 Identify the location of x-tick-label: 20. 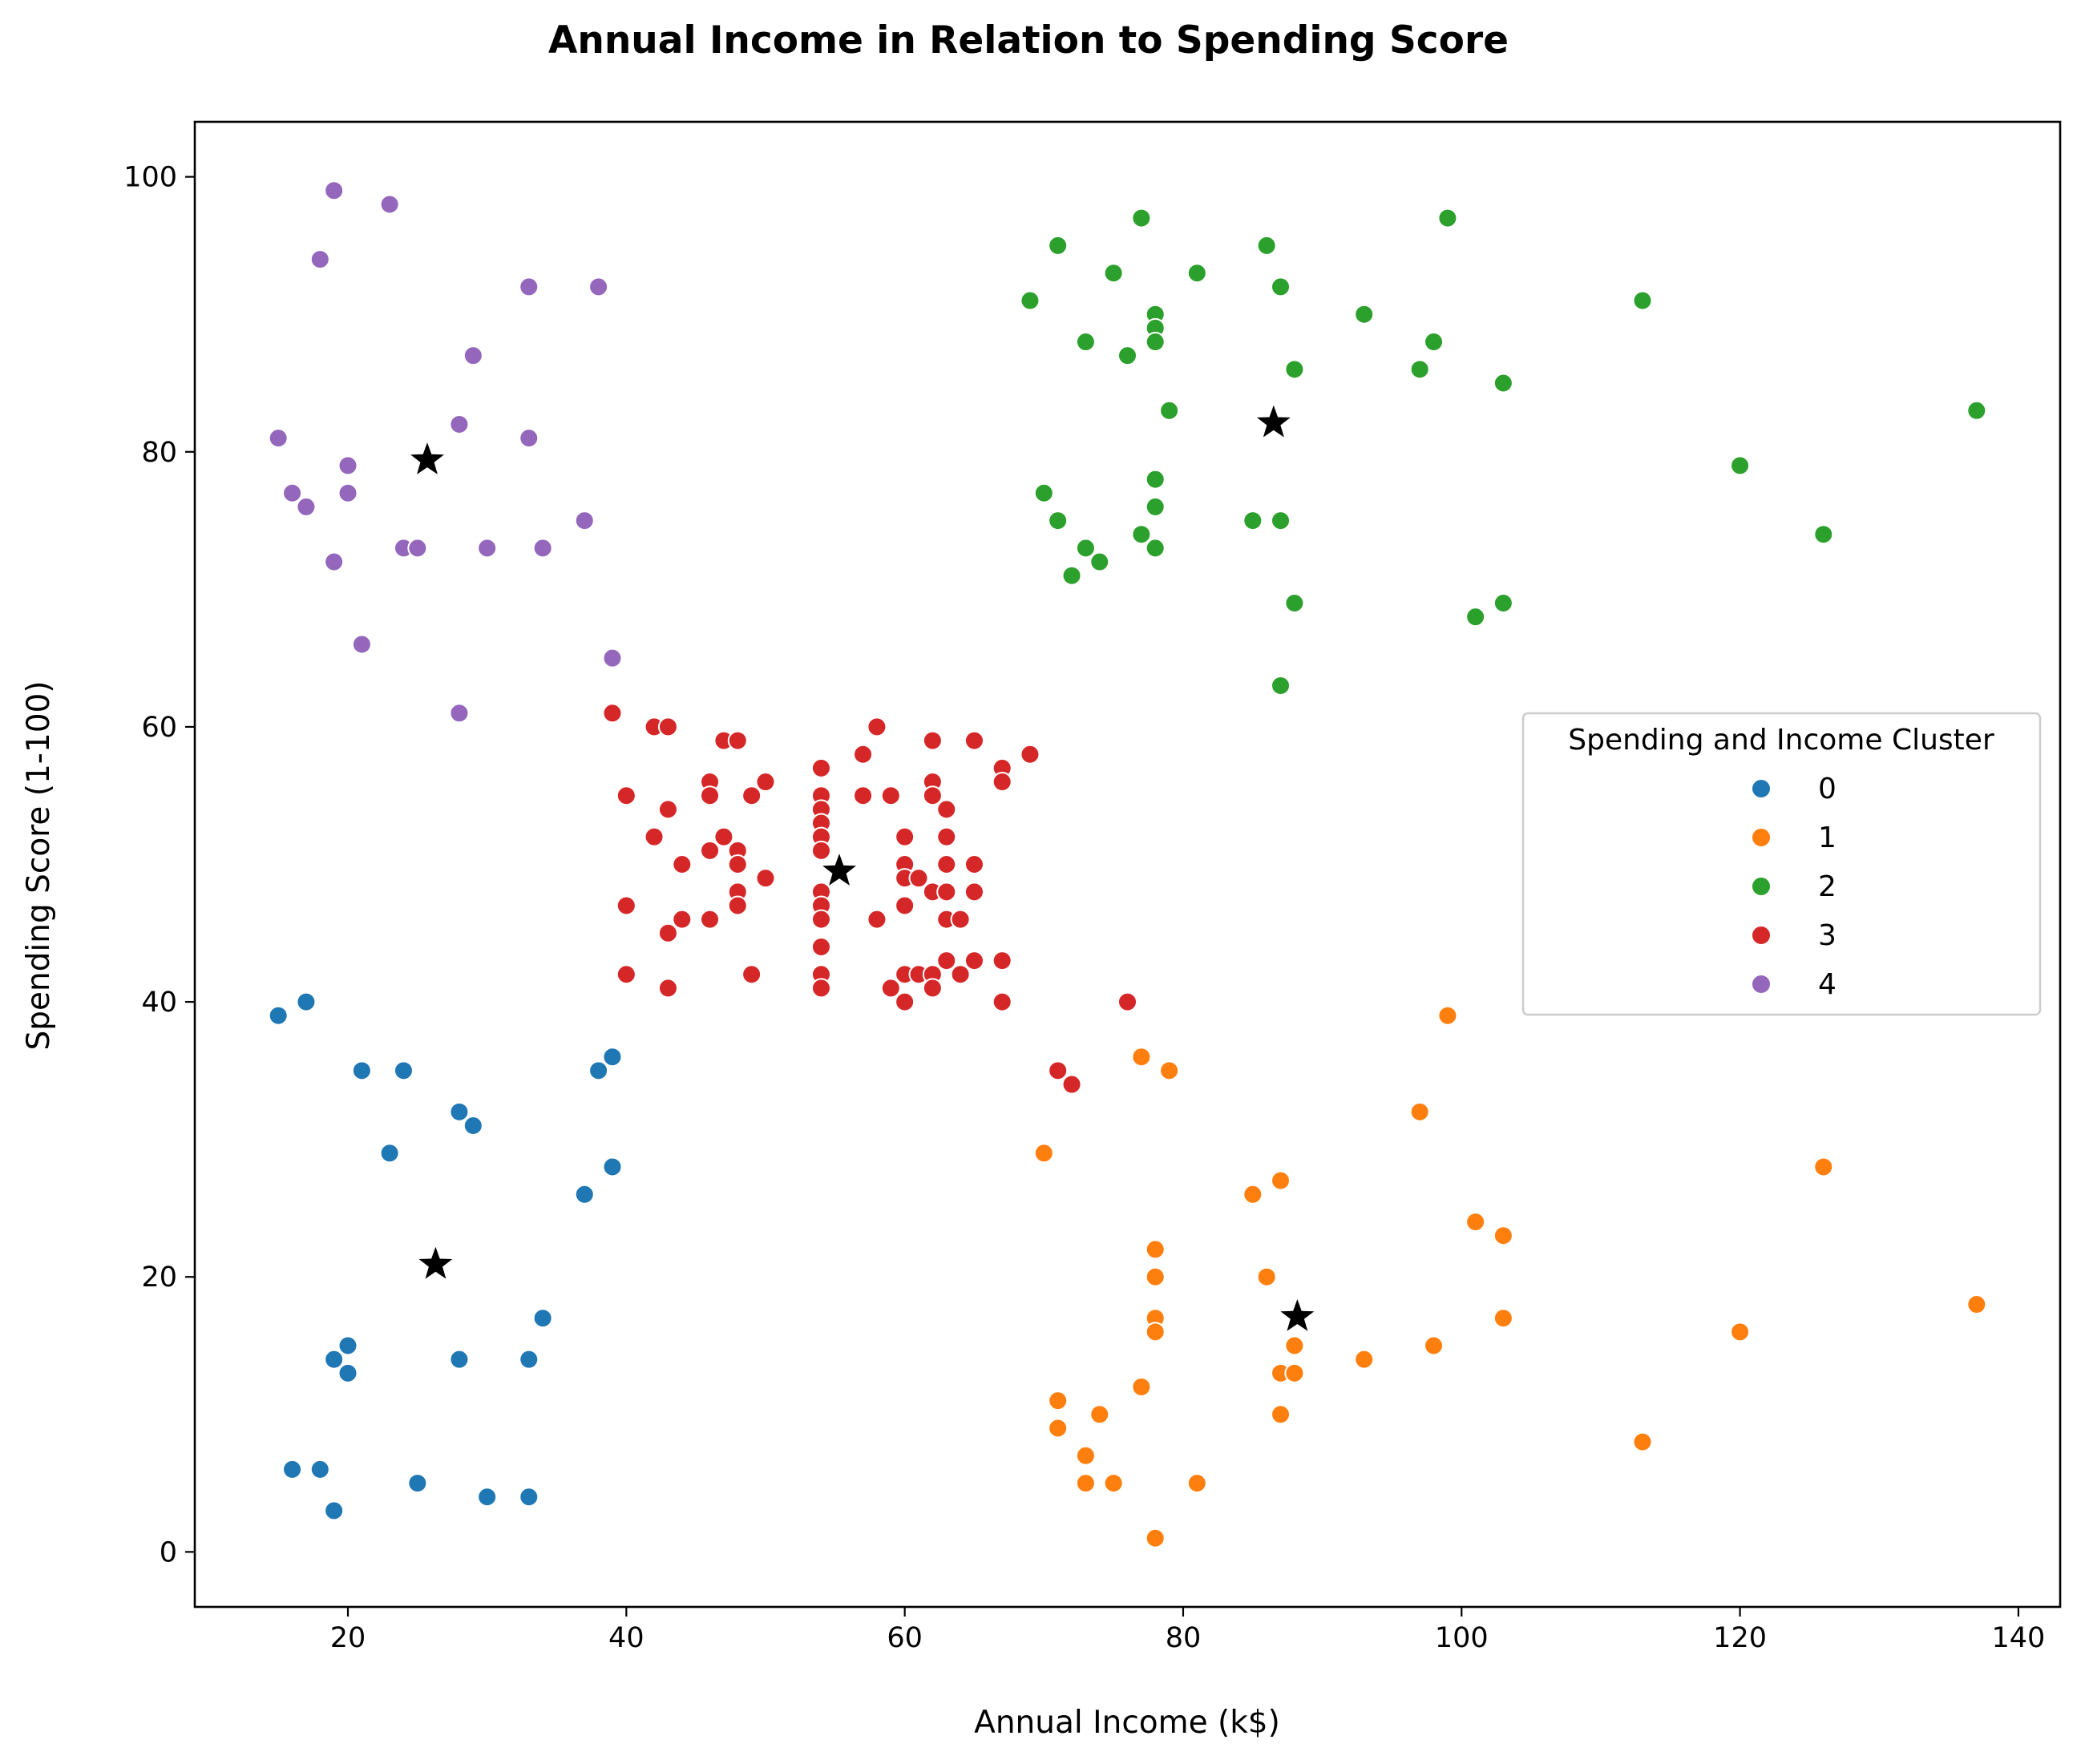
(348, 1638).